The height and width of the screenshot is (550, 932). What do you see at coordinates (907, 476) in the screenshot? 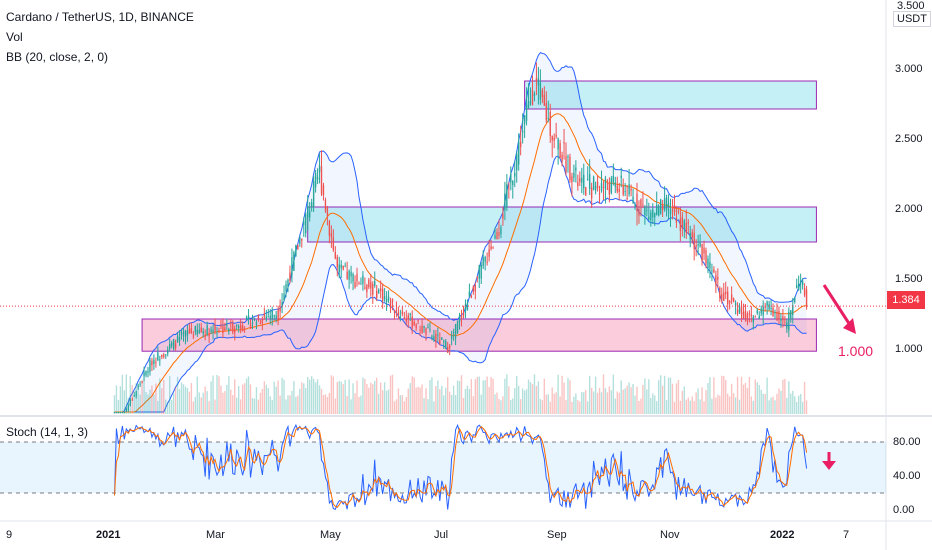
I see `stoch-tick-40: 40.00` at bounding box center [907, 476].